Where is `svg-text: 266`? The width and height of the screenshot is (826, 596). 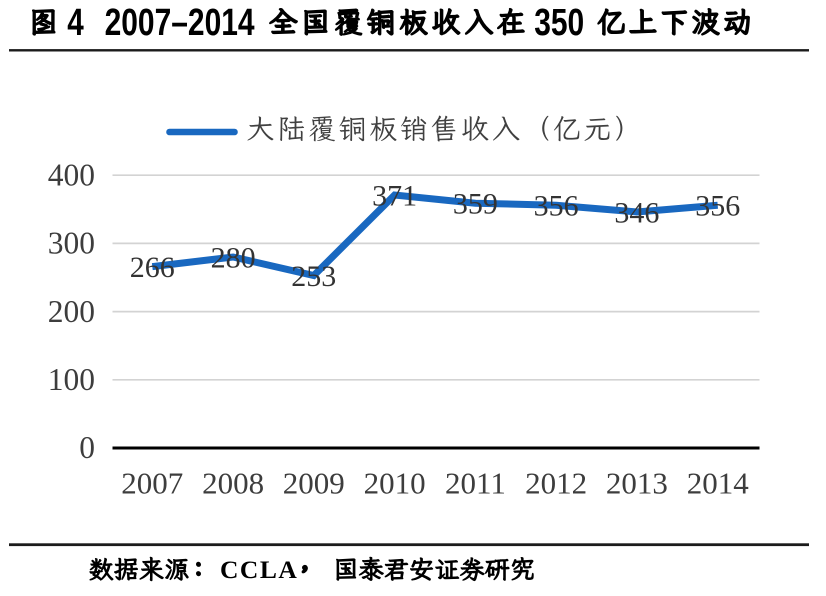 svg-text: 266 is located at coordinates (152, 267).